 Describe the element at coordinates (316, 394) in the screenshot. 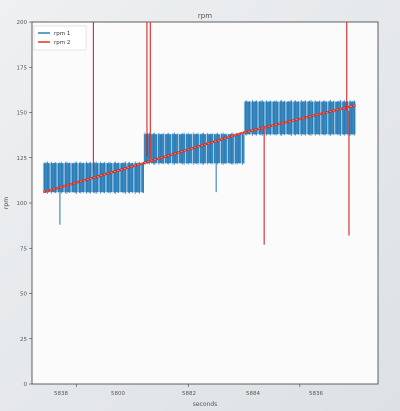

I see `x-tick-label: 5836` at that location.